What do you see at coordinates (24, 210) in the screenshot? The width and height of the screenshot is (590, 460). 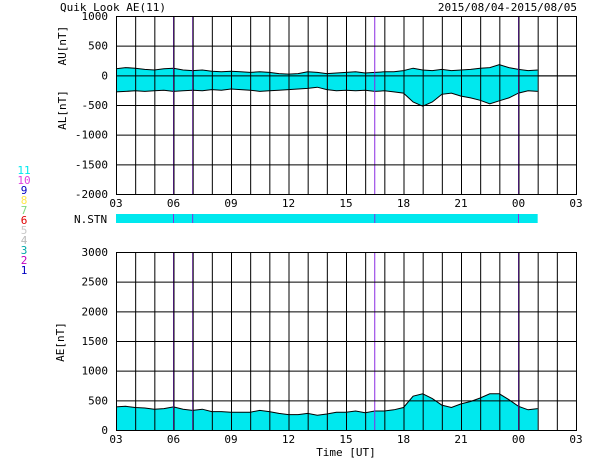 I see `legend-entry-7: 7` at bounding box center [24, 210].